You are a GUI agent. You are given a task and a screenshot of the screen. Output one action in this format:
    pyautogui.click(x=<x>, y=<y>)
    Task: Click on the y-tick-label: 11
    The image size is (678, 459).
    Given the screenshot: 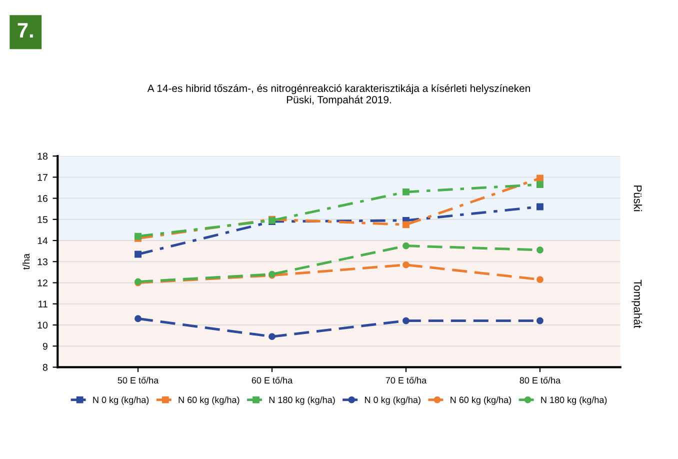 What is the action you would take?
    pyautogui.click(x=43, y=304)
    